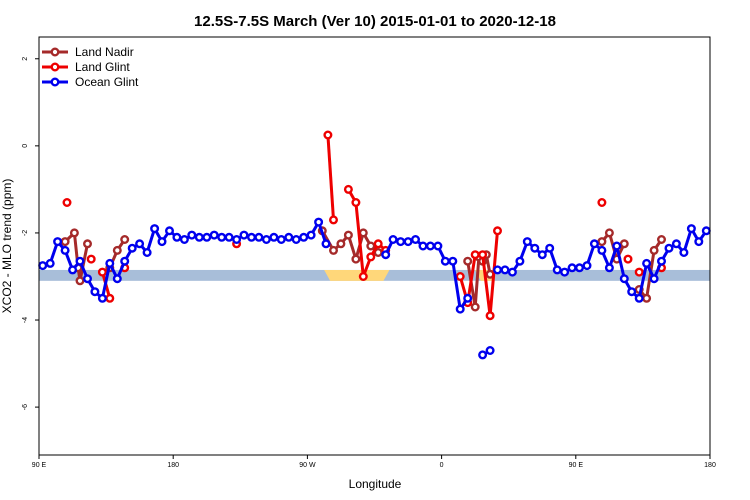  I want to click on y-tick-label-0: 2, so click(25, 59).